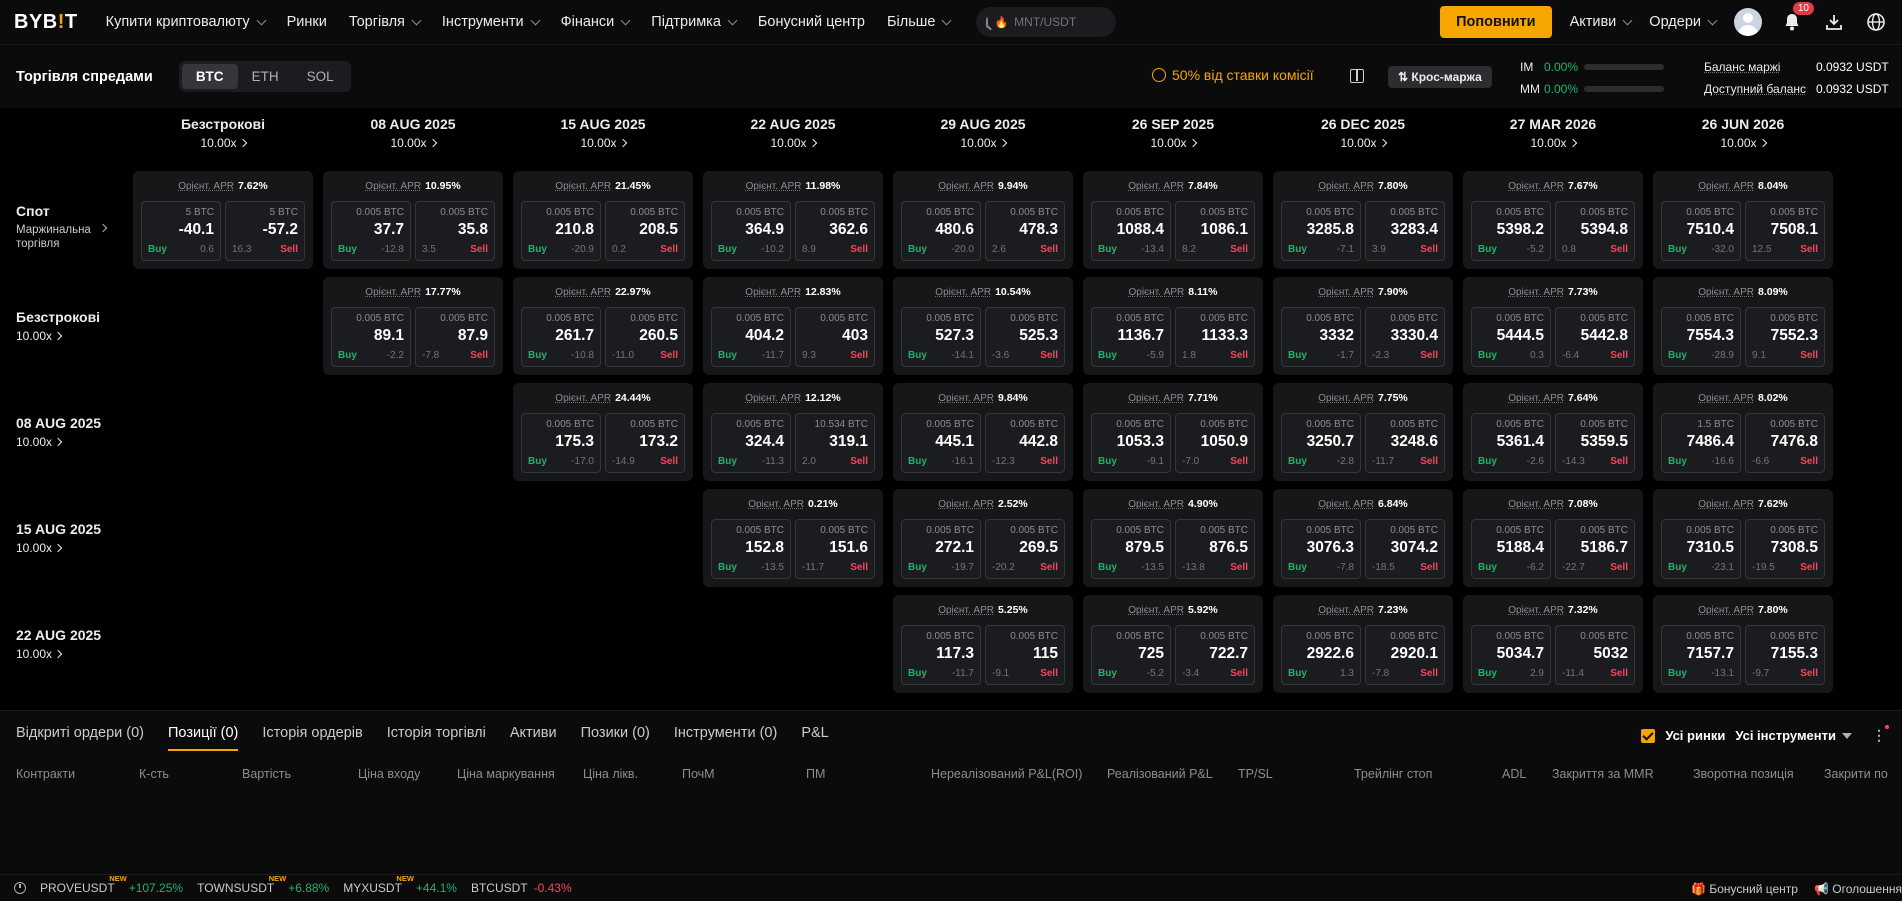  What do you see at coordinates (561, 443) in the screenshot?
I see `buy-button: 0.005 BTC 175.3 Buy -17.0` at bounding box center [561, 443].